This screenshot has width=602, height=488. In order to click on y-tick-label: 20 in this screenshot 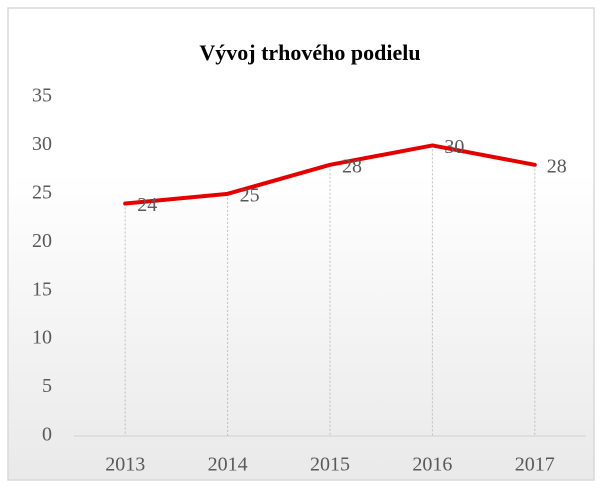, I will do `click(42, 241)`.